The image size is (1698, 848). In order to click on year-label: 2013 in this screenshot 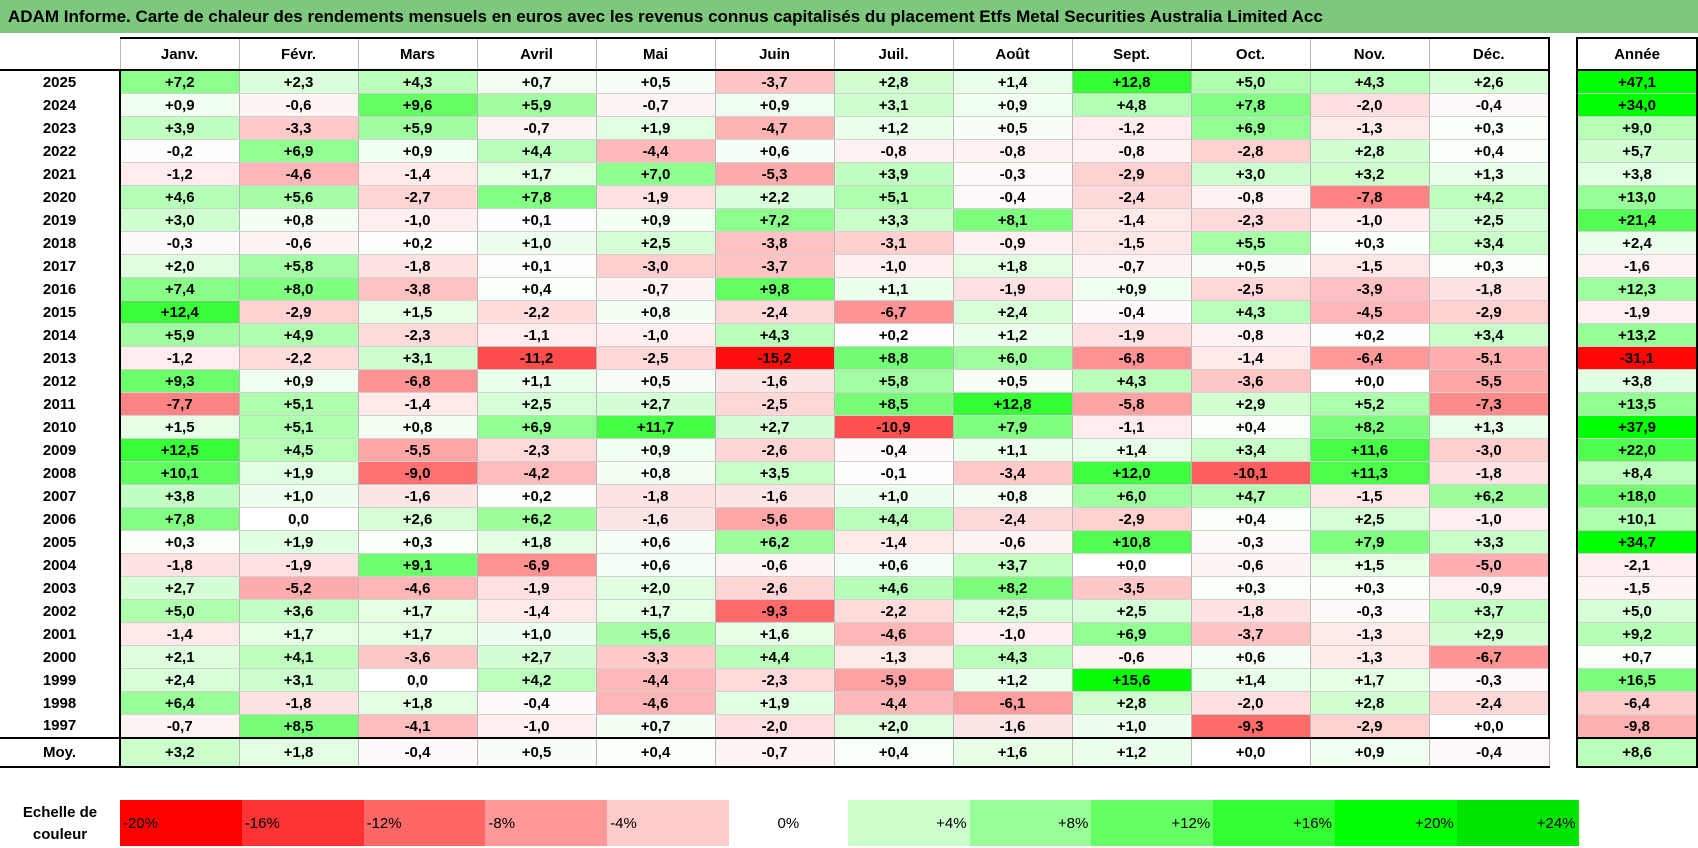, I will do `click(60, 358)`.